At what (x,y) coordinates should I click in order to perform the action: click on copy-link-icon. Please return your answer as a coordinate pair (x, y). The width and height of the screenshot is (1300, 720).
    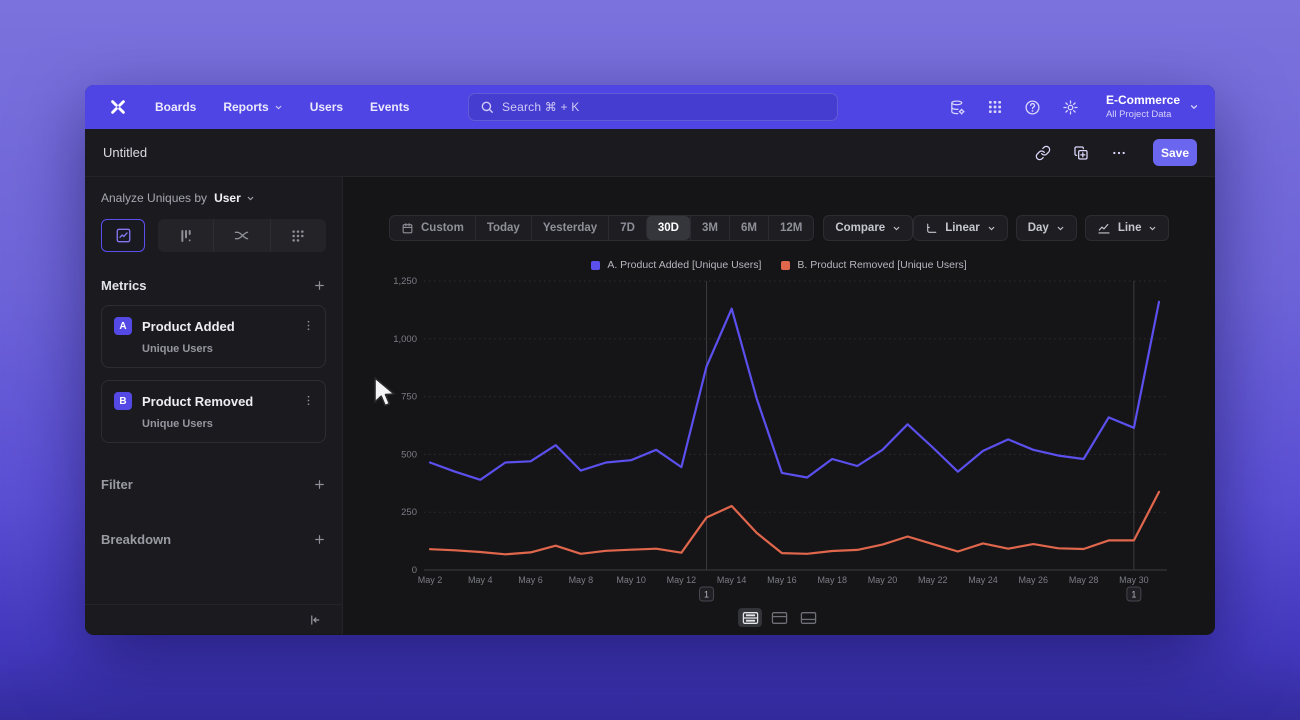
    Looking at the image, I should click on (1043, 153).